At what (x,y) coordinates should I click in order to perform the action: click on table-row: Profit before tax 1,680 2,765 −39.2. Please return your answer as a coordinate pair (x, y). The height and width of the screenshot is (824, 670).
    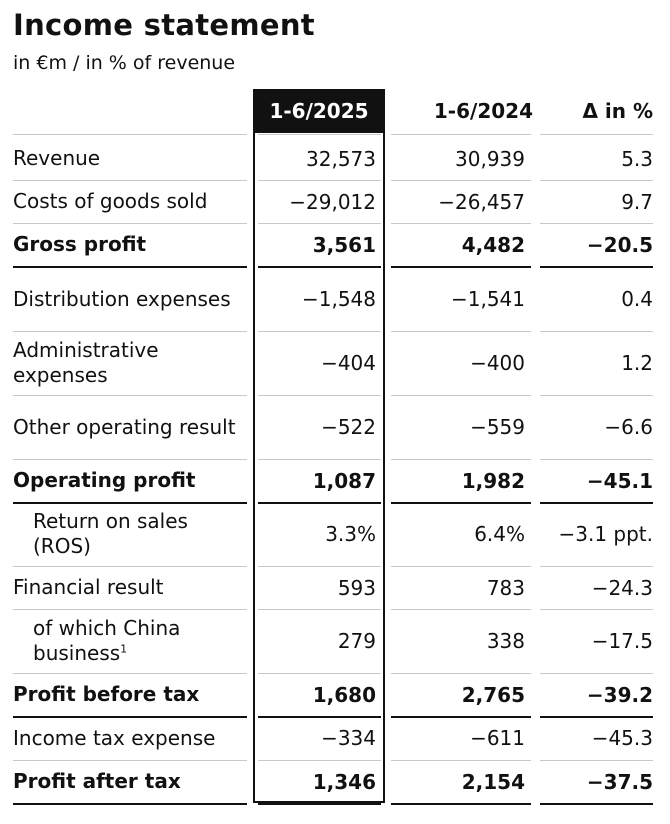
    Looking at the image, I should click on (335, 694).